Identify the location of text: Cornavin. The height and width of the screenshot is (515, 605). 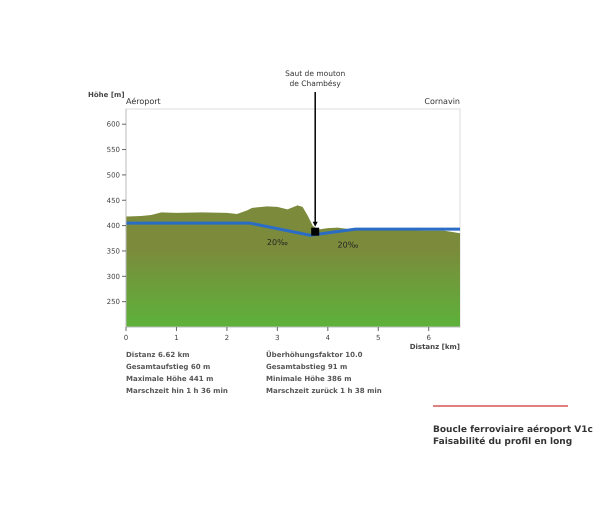
(442, 101).